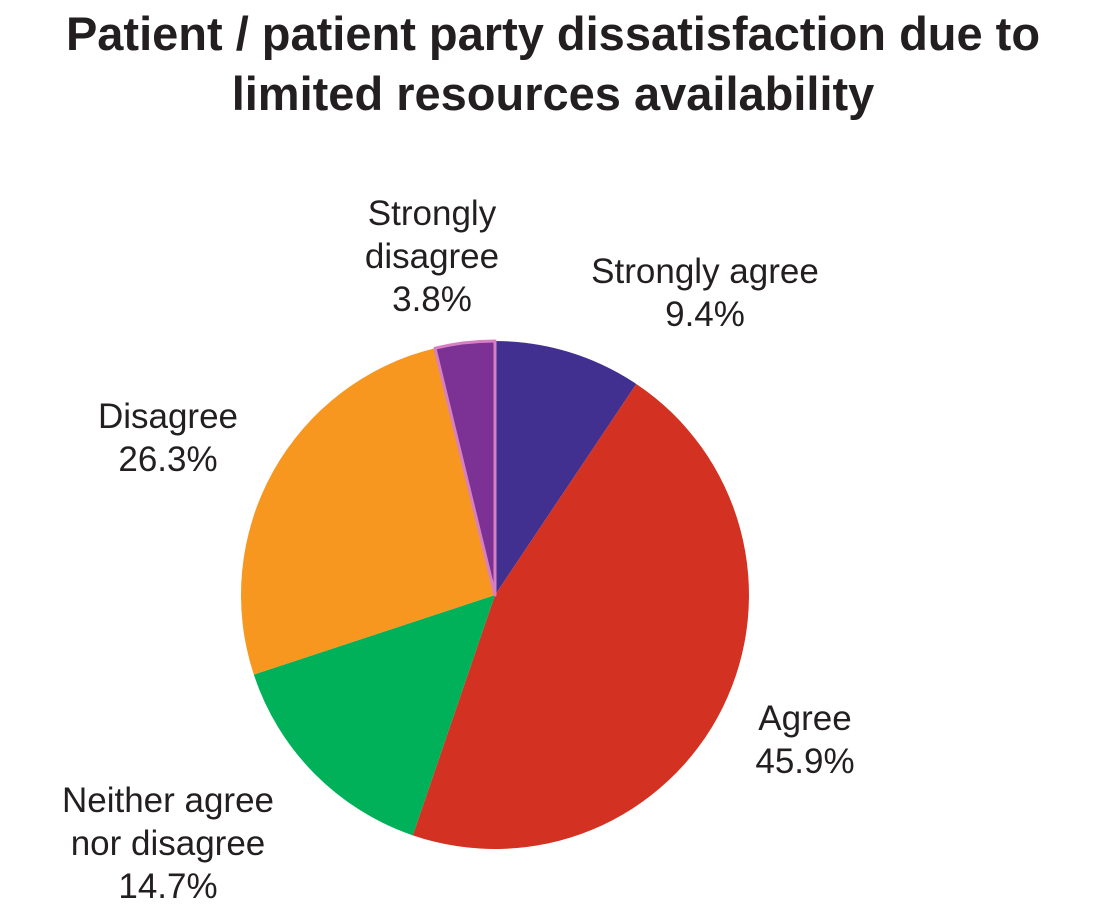 This screenshot has height=911, width=1106. I want to click on slice-label-disagree: Disagree 26.3%, so click(168, 438).